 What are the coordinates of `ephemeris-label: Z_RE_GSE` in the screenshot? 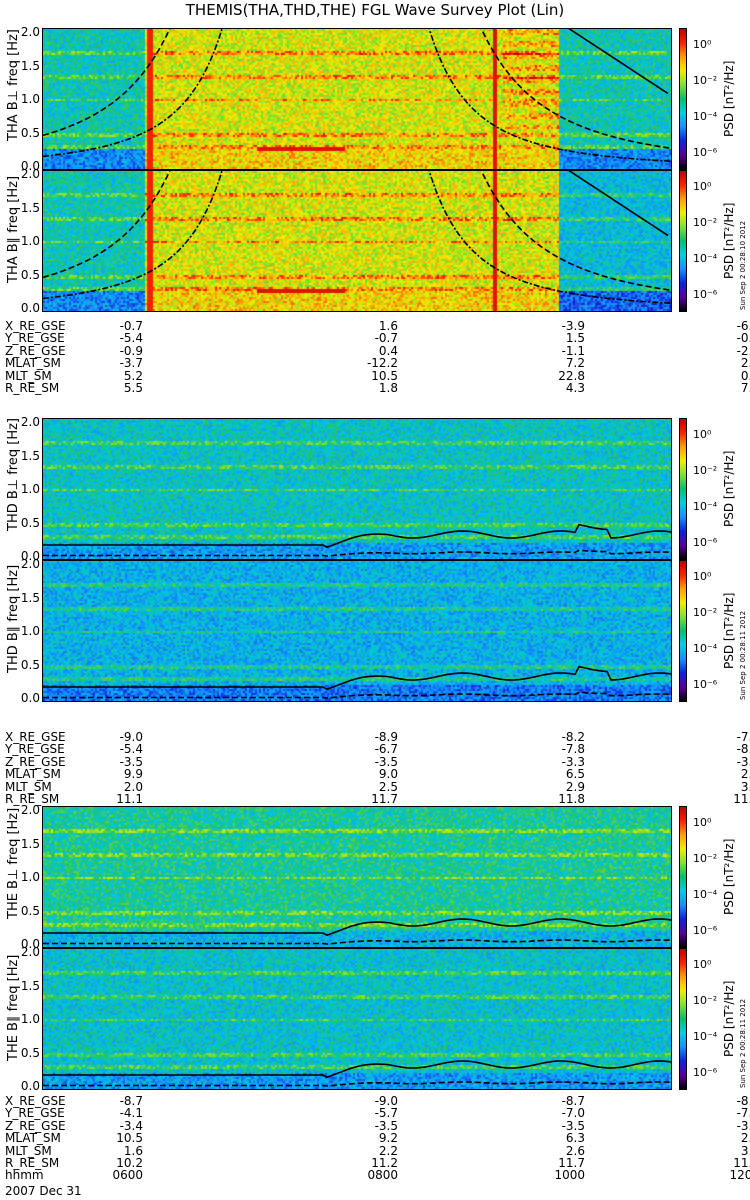 It's located at (35, 761).